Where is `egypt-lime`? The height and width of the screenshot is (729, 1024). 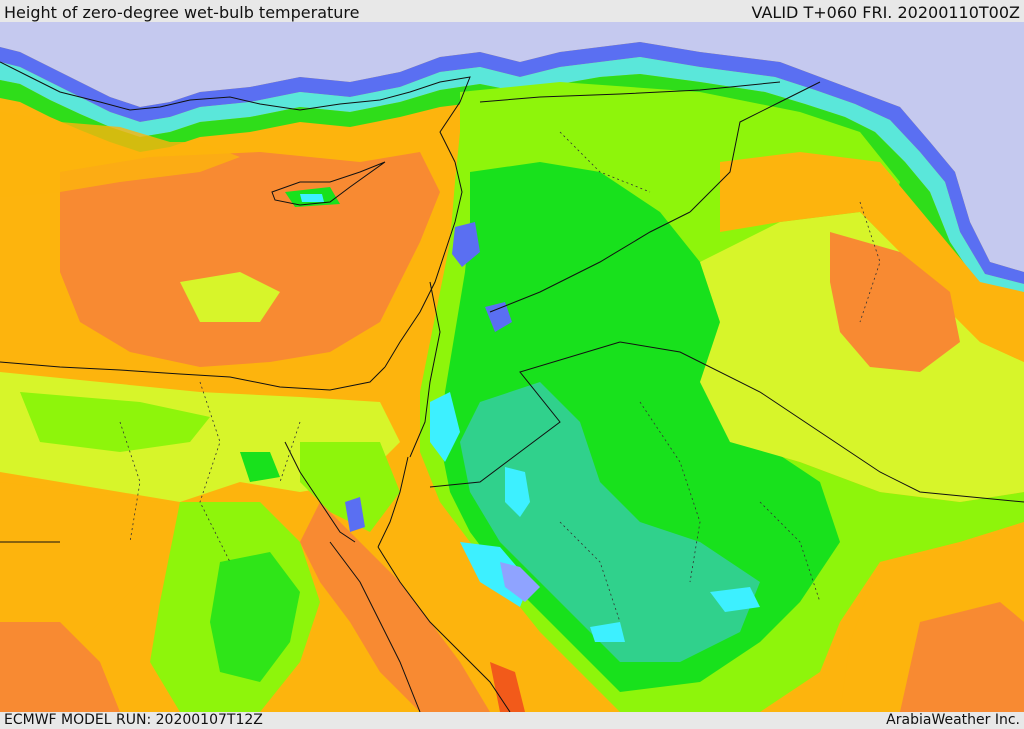
egypt-lime is located at coordinates (115, 422).